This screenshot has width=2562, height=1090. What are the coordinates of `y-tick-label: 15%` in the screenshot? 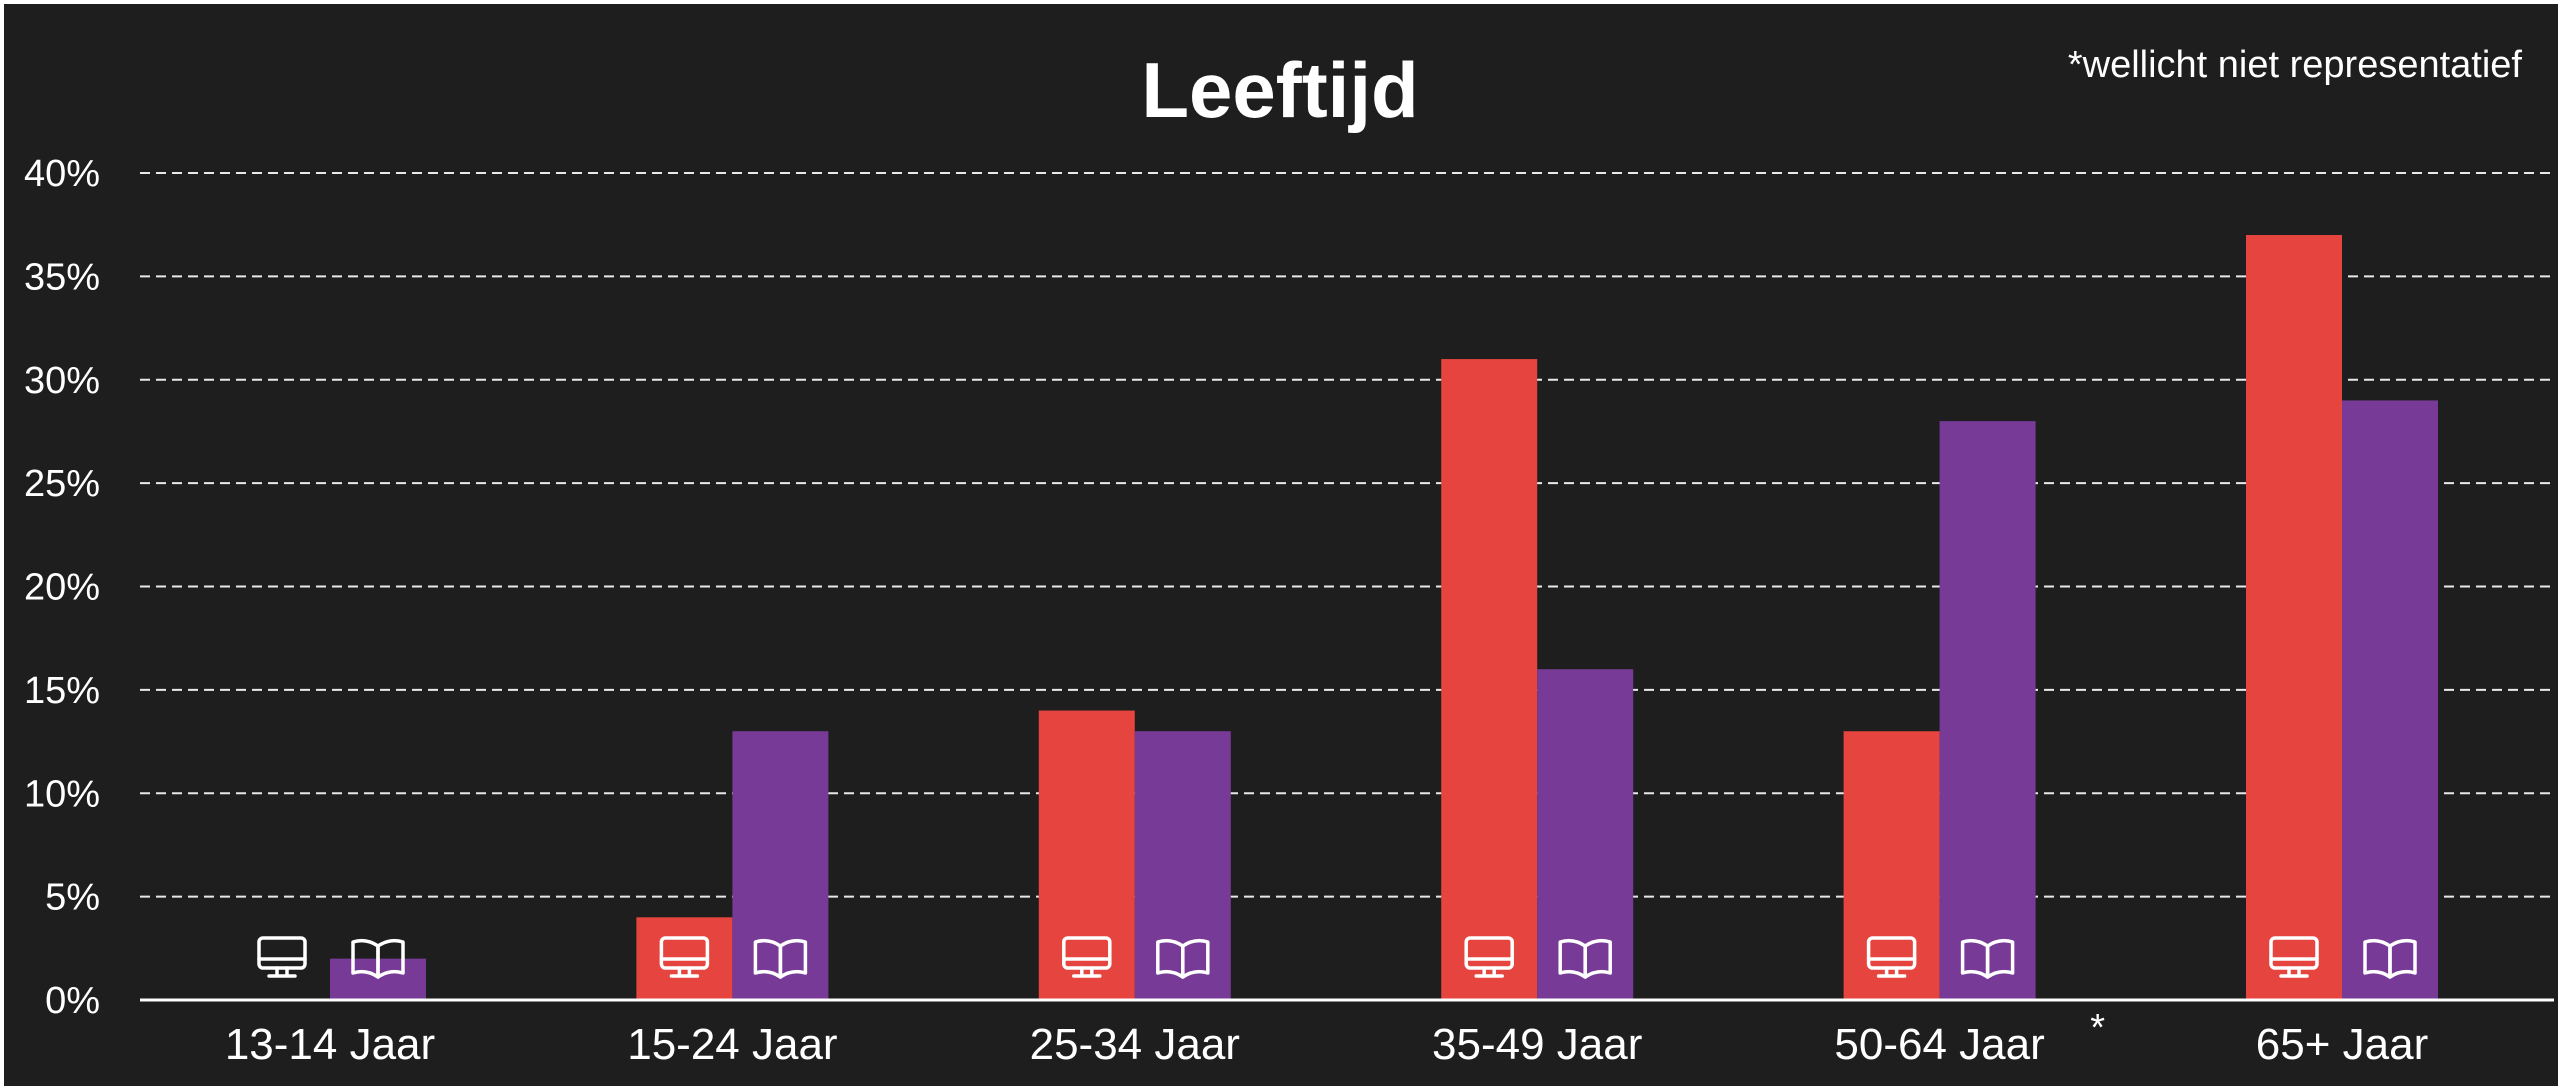 It's located at (62, 691).